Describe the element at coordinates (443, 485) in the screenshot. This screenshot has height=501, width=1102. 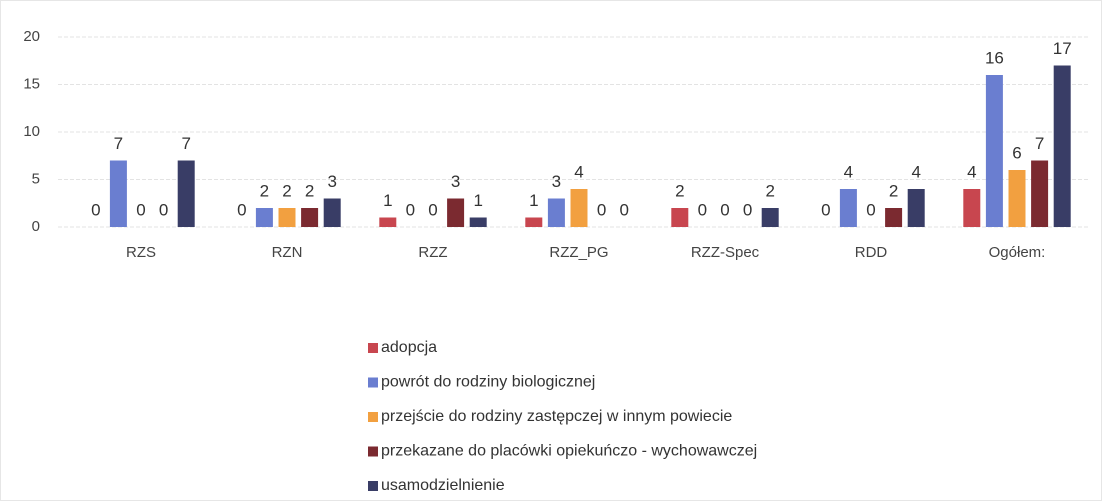
I see `legend-label: usamodzielnienie` at that location.